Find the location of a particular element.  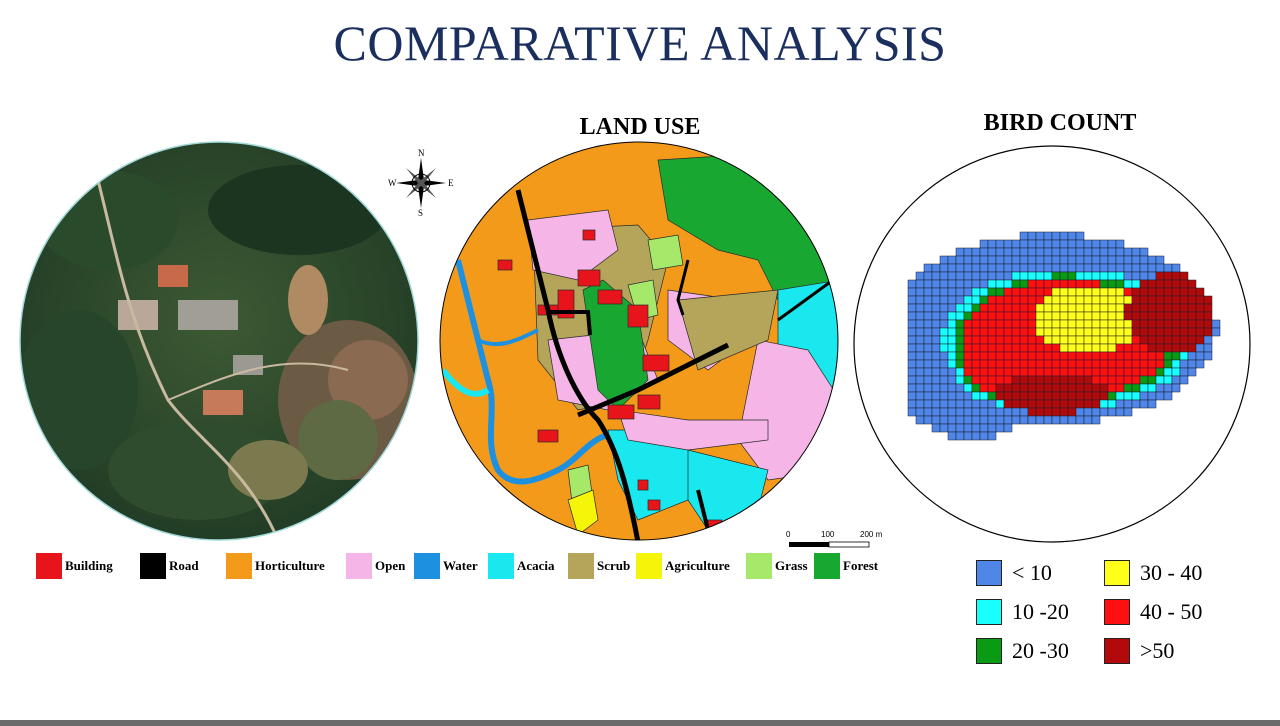

compass-rose-icon: N S W E is located at coordinates (421, 183).